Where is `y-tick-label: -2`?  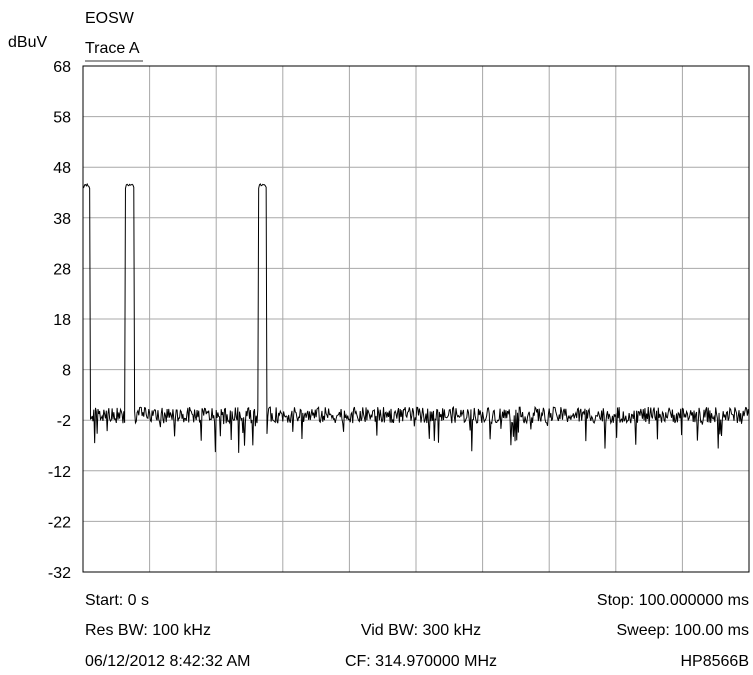
y-tick-label: -2 is located at coordinates (64, 421).